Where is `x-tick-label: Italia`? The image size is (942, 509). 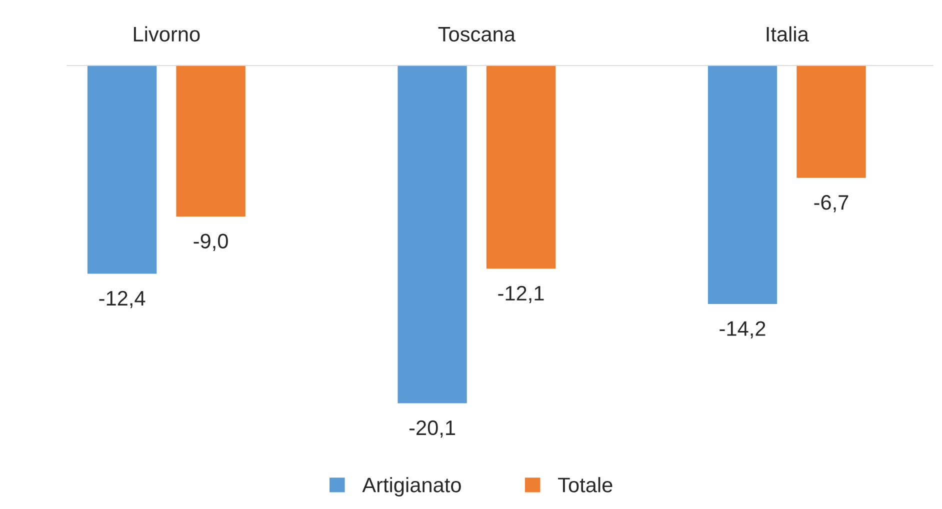 x-tick-label: Italia is located at coordinates (787, 34).